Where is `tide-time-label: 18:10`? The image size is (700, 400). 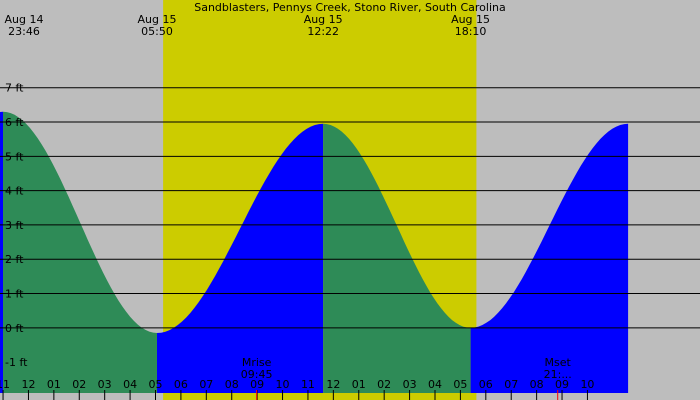
tide-time-label: 18:10 is located at coordinates (471, 31).